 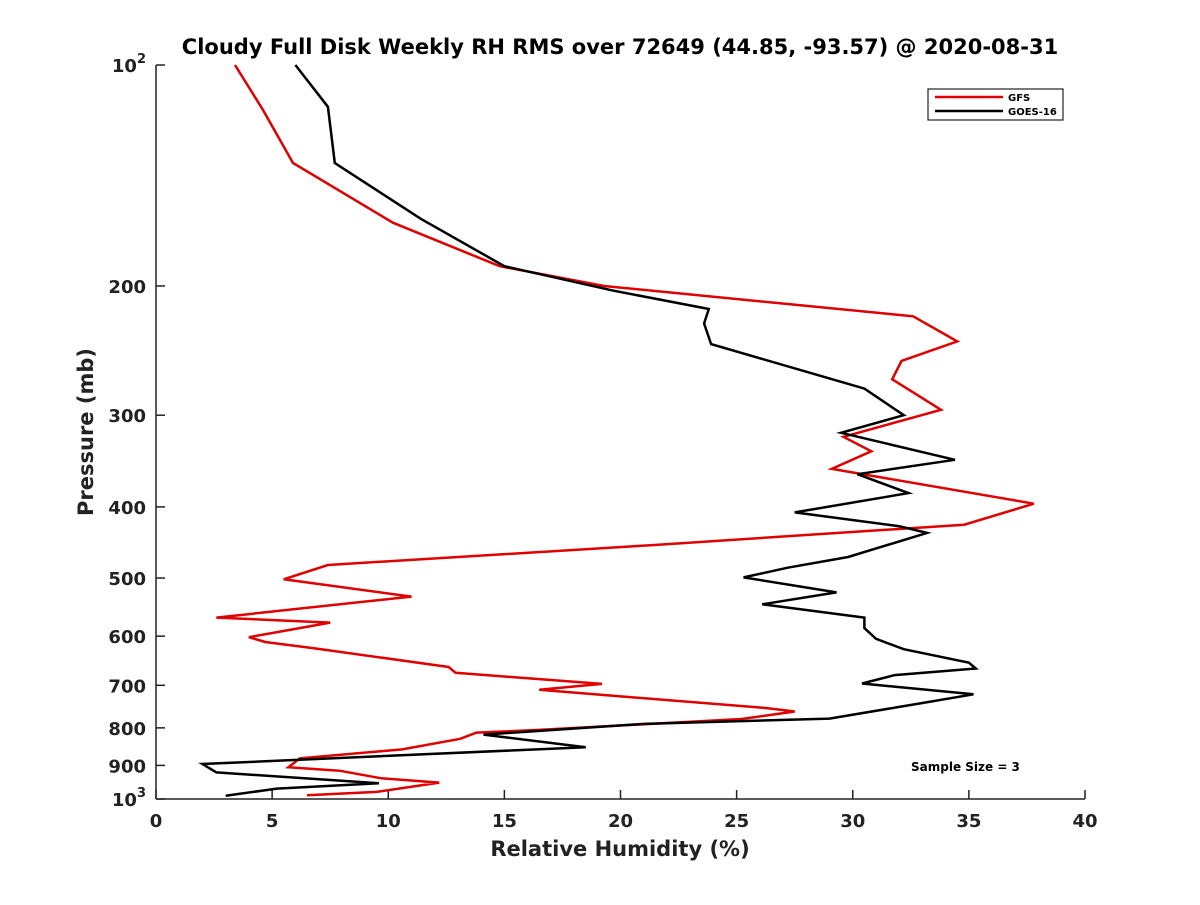 What do you see at coordinates (127, 416) in the screenshot?
I see `y-tick-label: 300` at bounding box center [127, 416].